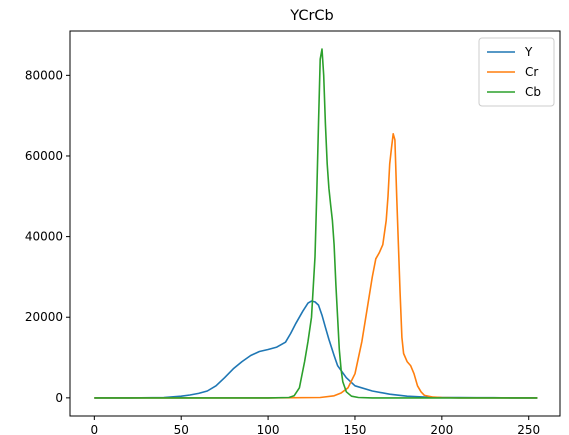  I want to click on y-tick-label: 80000, so click(44, 75).